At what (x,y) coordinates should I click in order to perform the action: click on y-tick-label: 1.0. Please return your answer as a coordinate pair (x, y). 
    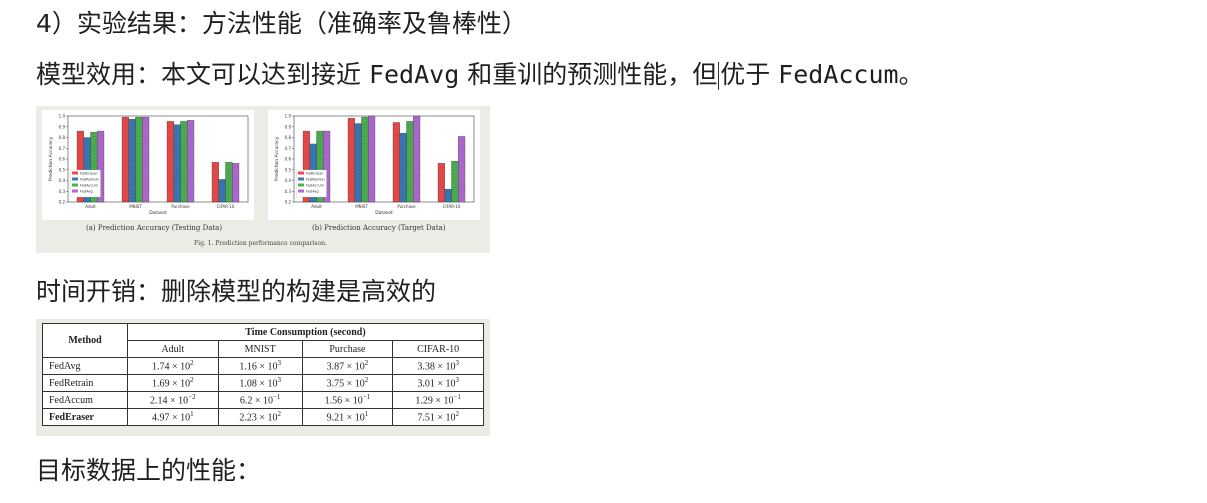
    Looking at the image, I should click on (288, 116).